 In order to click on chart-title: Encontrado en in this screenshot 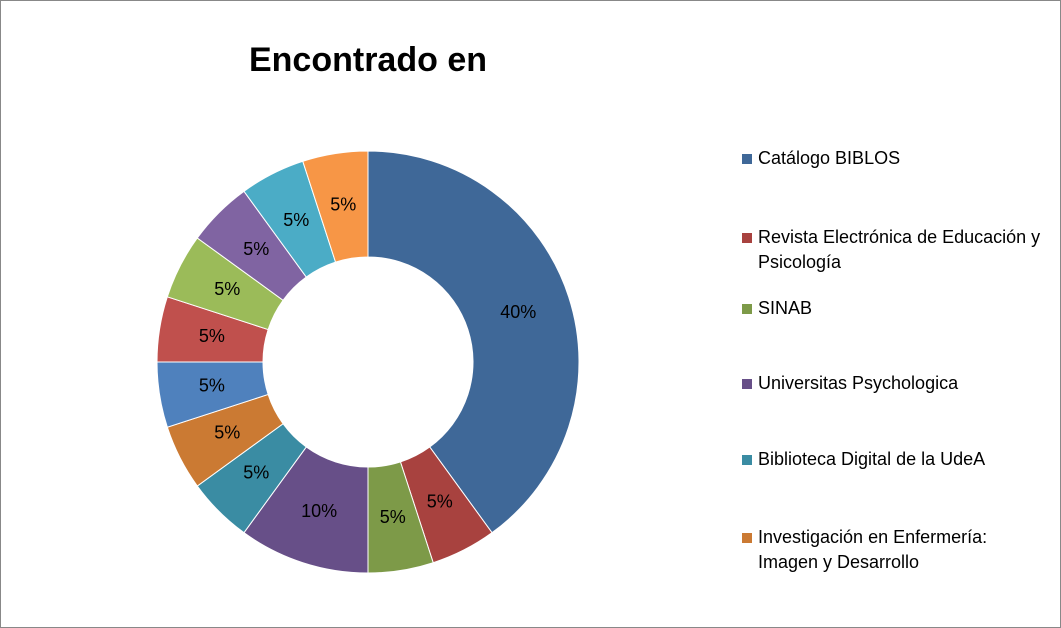, I will do `click(368, 60)`.